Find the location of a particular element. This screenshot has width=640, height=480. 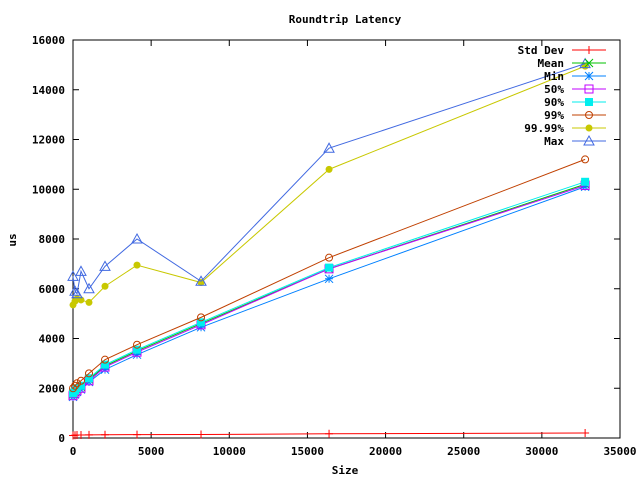

y-axis-label: us is located at coordinates (12, 239).